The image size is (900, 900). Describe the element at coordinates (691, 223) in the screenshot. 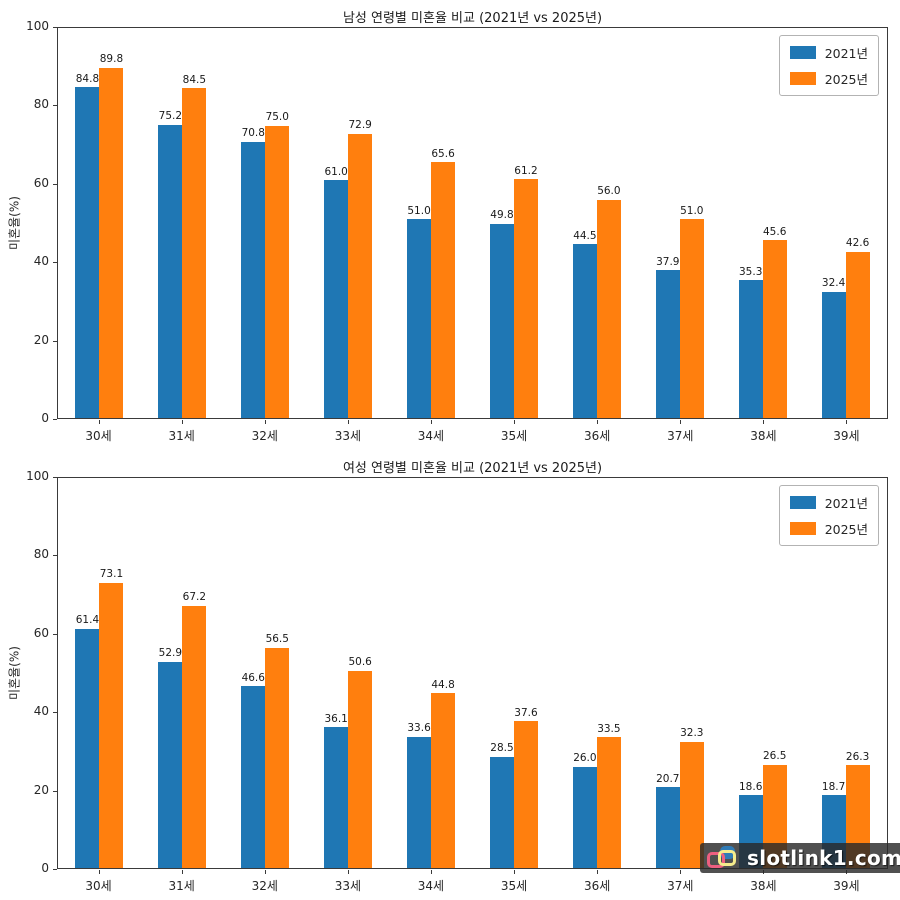

I see `bar-wrap: 51.0` at that location.